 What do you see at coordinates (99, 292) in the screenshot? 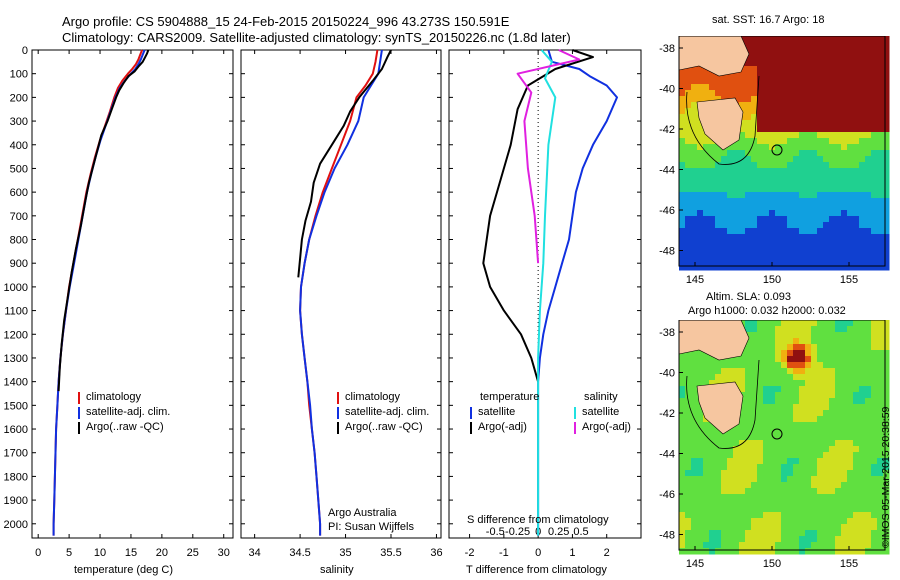
I see `series-line` at bounding box center [99, 292].